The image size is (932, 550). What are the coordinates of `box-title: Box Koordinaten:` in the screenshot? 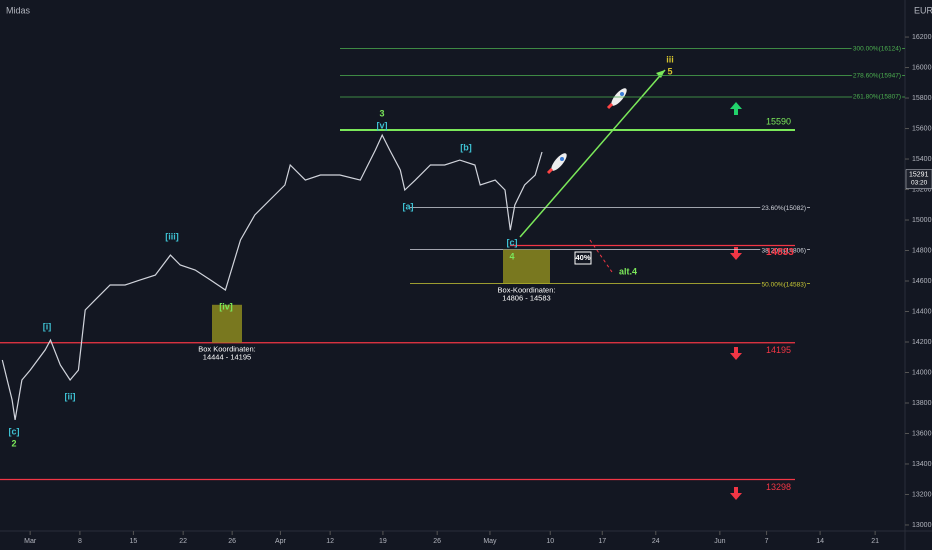 It's located at (227, 349).